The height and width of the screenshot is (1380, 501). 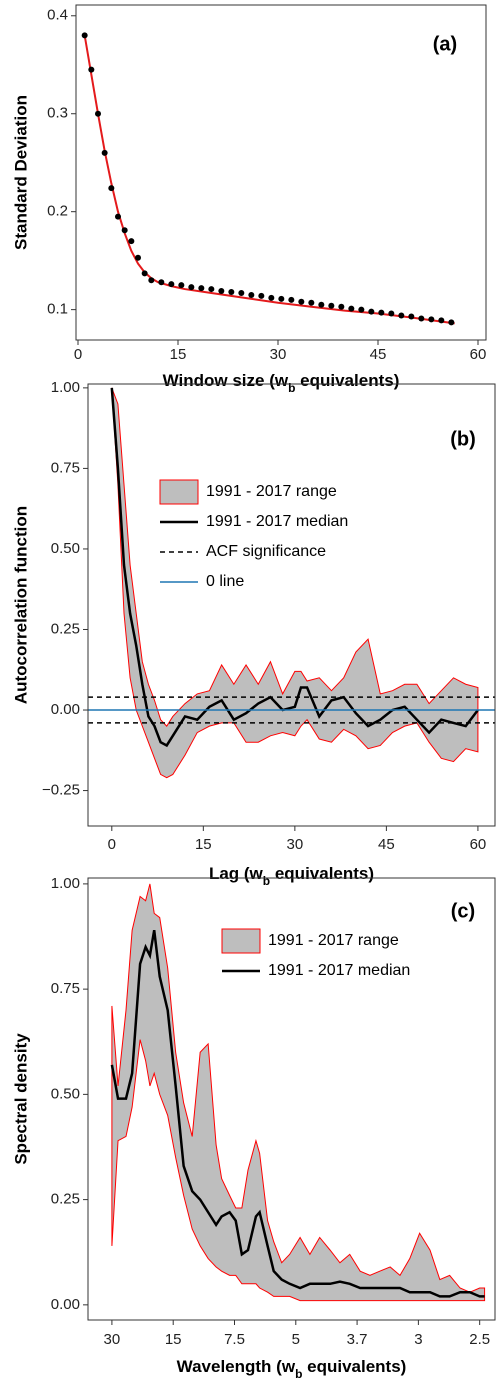 What do you see at coordinates (234, 1339) in the screenshot?
I see `x-tick-label: 7.5` at bounding box center [234, 1339].